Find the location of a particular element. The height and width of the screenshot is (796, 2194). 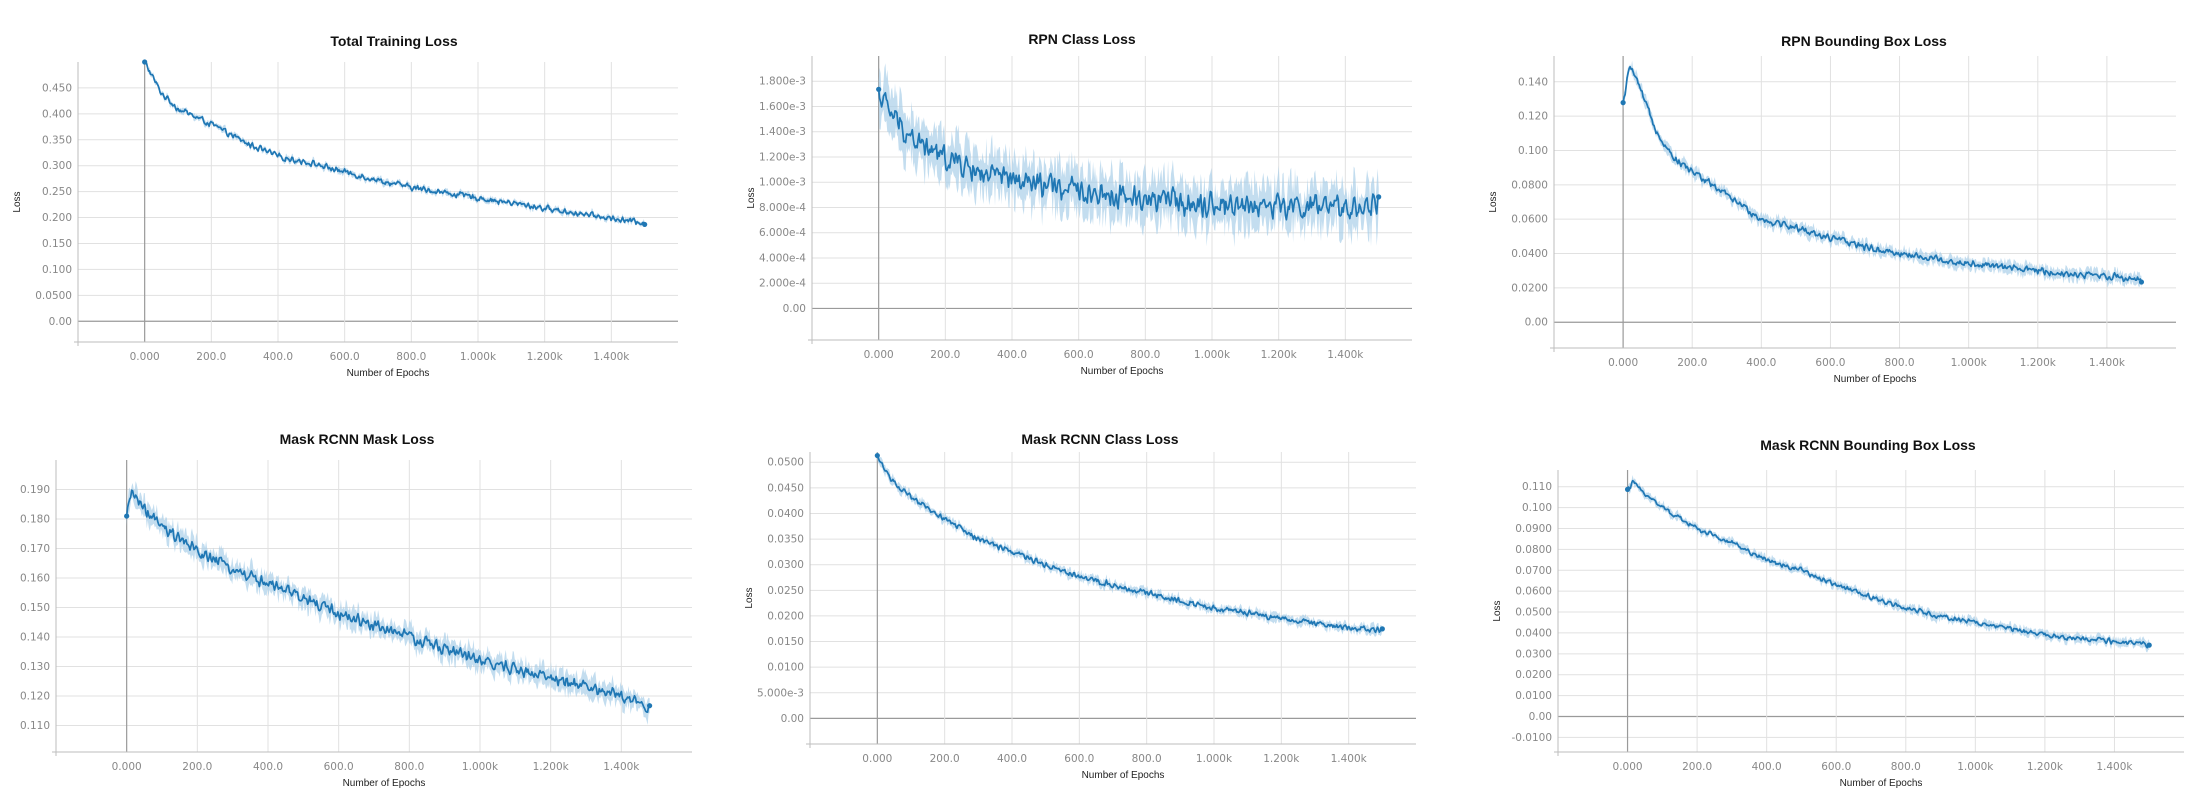

chart-title: RPN Bounding Box Loss is located at coordinates (1864, 41).